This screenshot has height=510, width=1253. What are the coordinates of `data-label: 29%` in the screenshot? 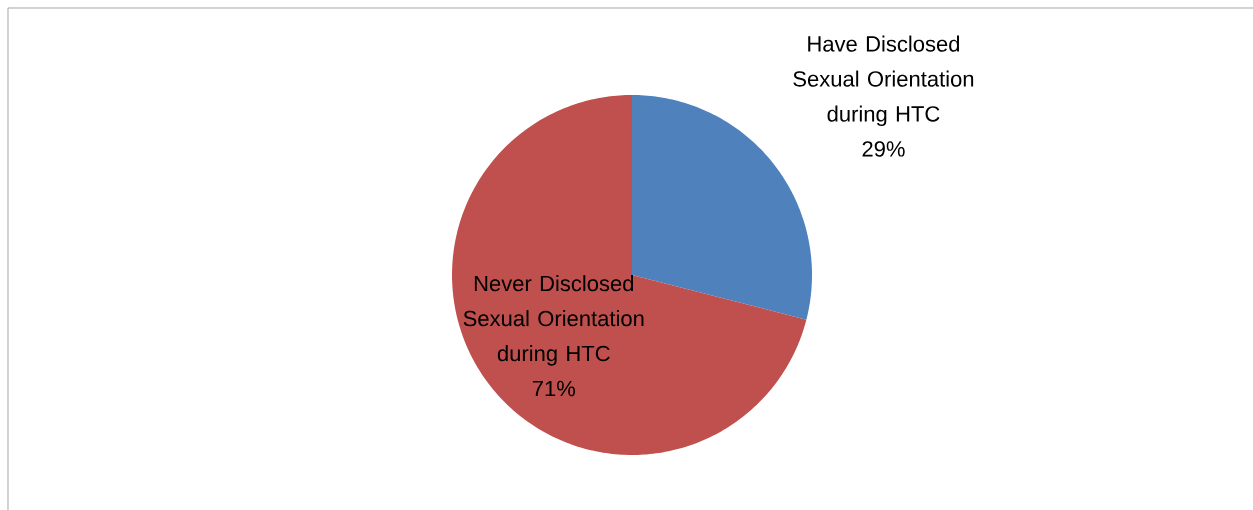 It's located at (883, 149).